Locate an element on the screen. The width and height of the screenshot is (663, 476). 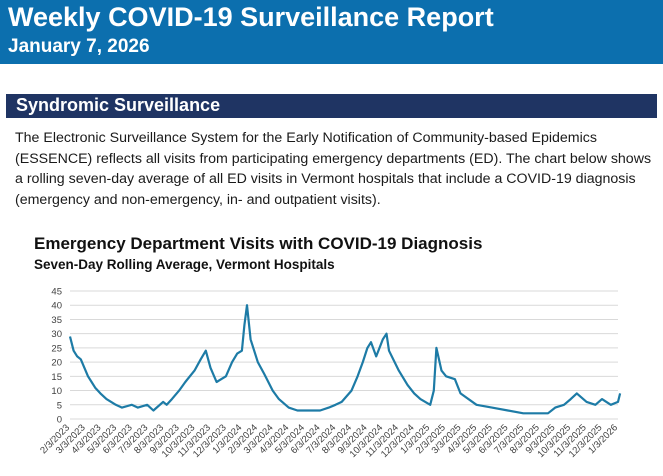
y-tick-label: 35 is located at coordinates (56, 320).